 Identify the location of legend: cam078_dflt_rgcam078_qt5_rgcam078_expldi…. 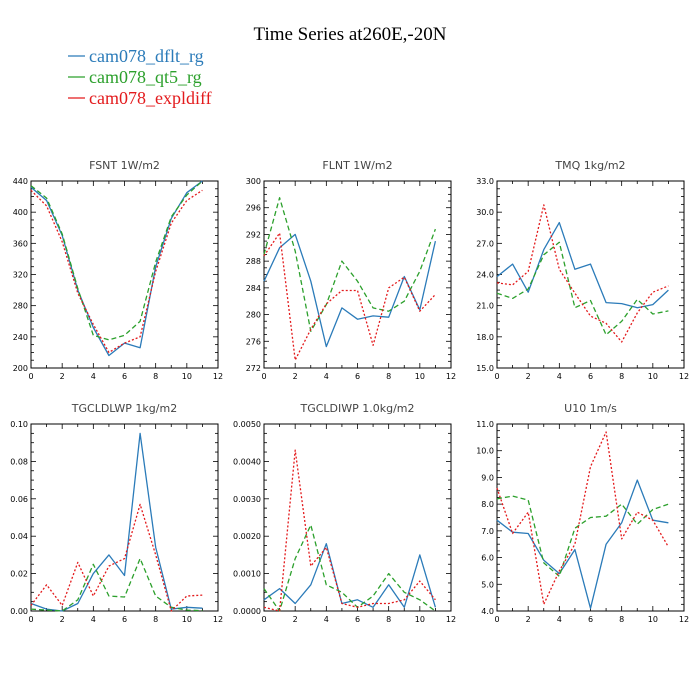
(140, 77).